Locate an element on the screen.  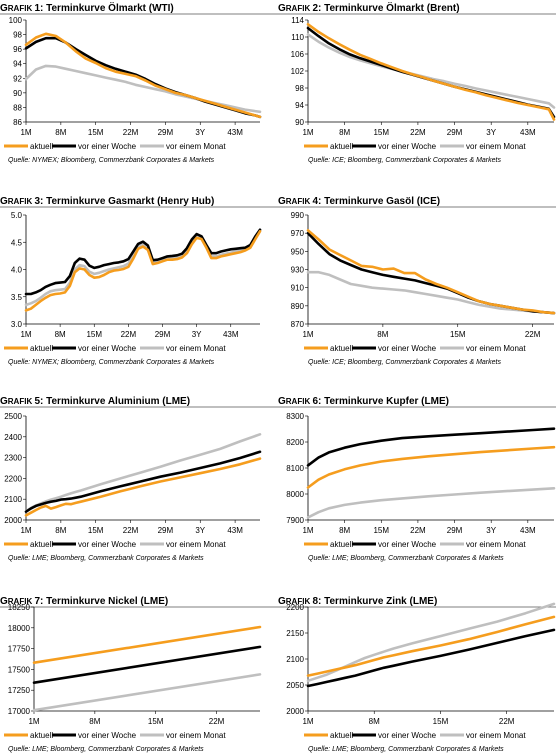
y-tick-label: 18000 is located at coordinates (19, 628).